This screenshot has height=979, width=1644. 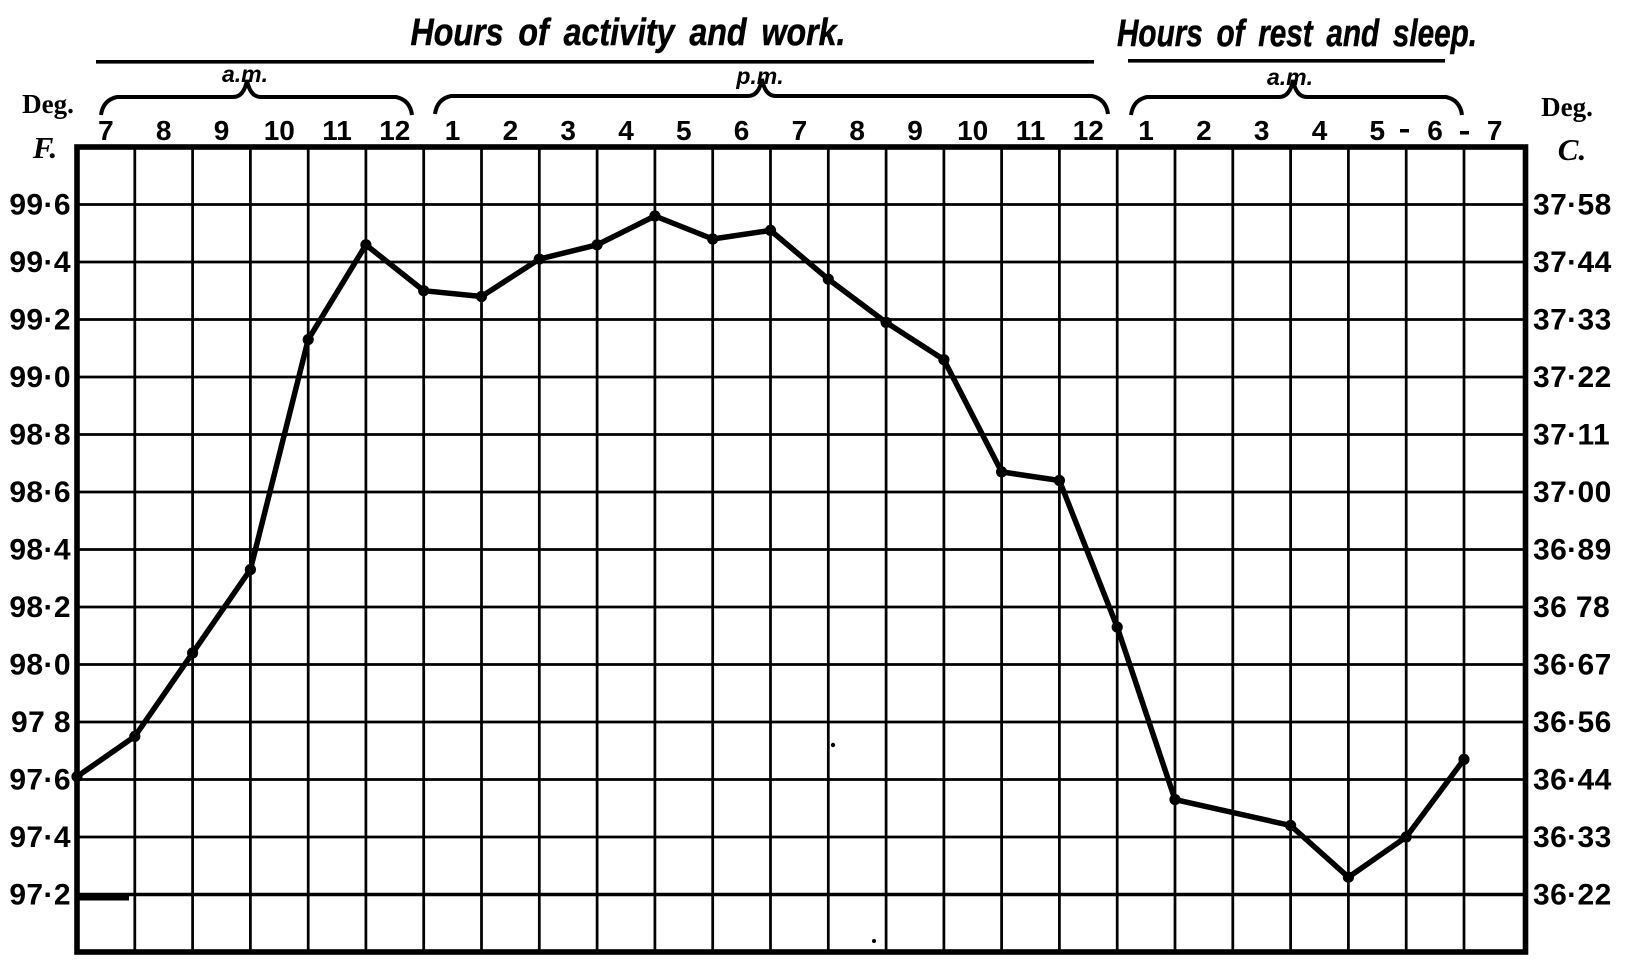 What do you see at coordinates (40, 492) in the screenshot?
I see `svg-text: 98·6` at bounding box center [40, 492].